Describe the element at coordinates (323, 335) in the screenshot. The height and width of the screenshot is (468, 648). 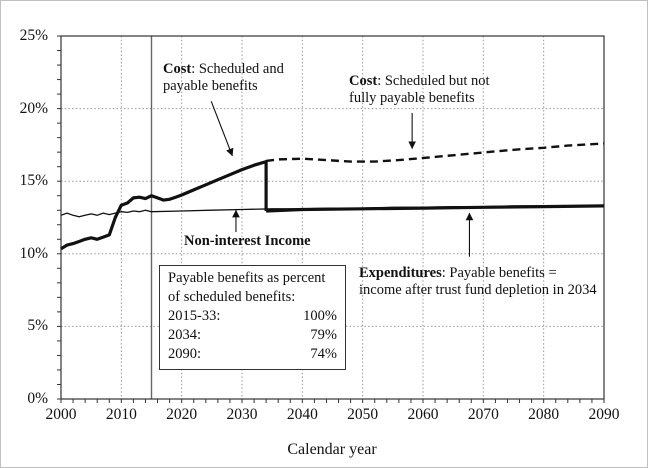
I see `payable-benefits-row-value: 79%` at that location.